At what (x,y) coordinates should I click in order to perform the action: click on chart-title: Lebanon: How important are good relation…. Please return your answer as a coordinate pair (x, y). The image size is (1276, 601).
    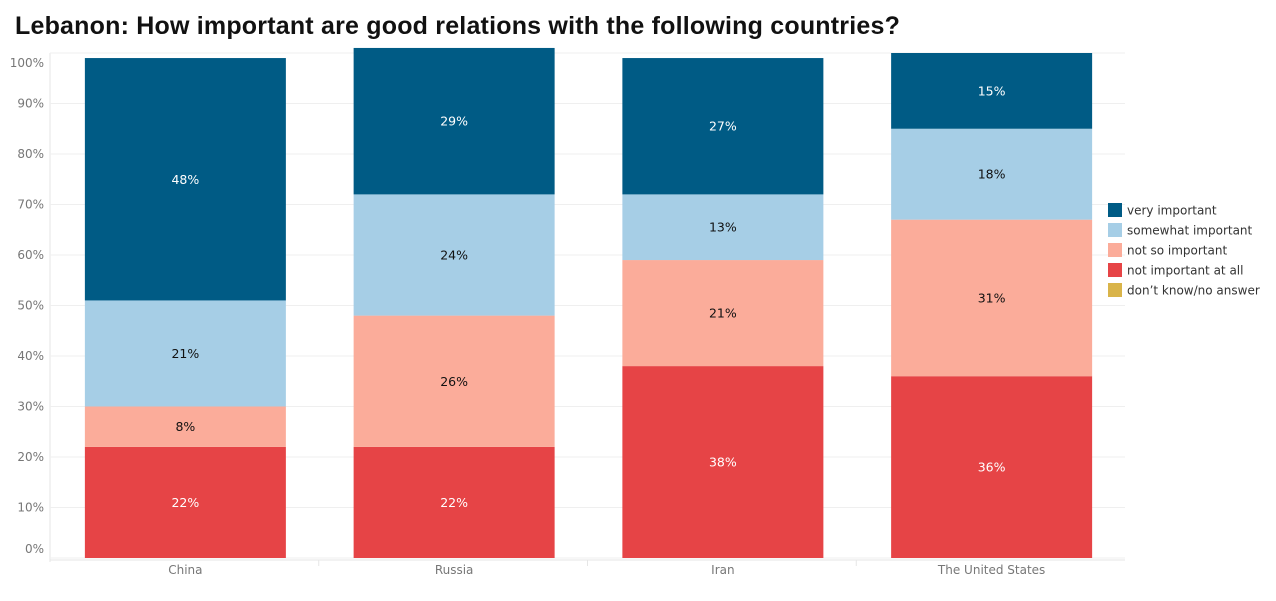
    Looking at the image, I should click on (458, 26).